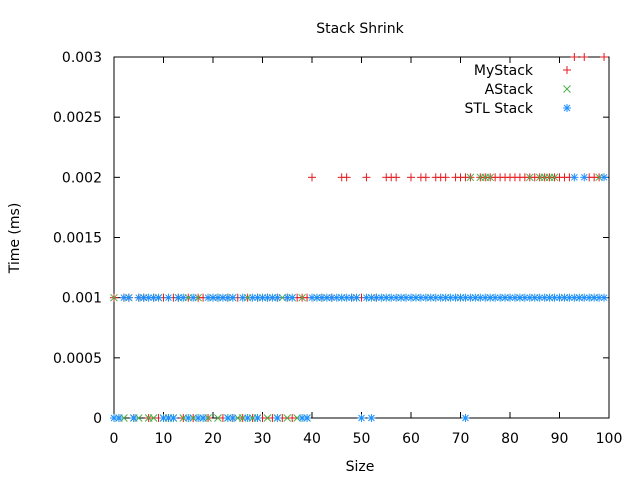  What do you see at coordinates (504, 71) in the screenshot?
I see `legend-label: MyStack` at bounding box center [504, 71].